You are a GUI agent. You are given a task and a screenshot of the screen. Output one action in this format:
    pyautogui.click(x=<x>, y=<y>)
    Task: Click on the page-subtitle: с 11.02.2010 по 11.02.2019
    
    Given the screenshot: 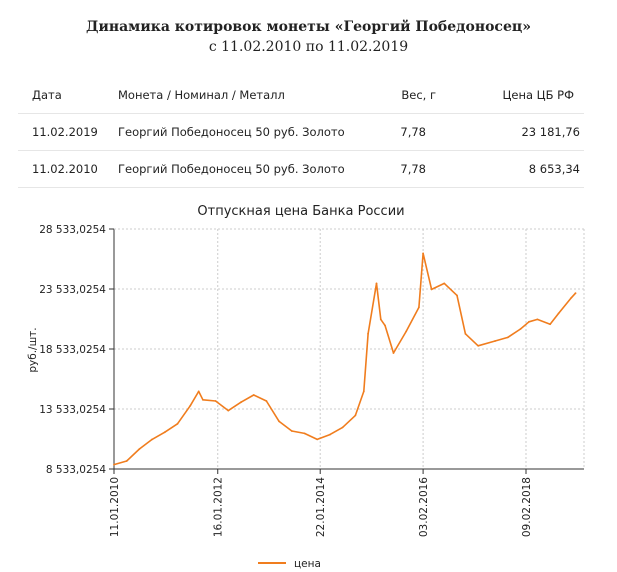 What is the action you would take?
    pyautogui.click(x=308, y=47)
    